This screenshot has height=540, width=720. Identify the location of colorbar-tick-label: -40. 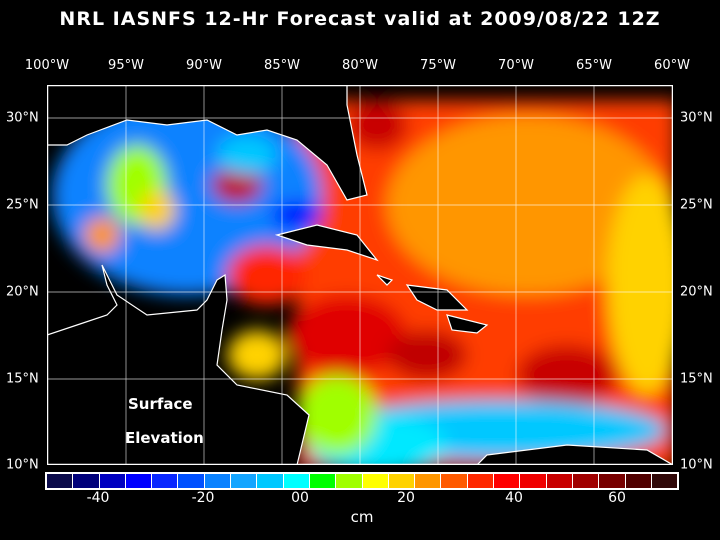
(98, 498).